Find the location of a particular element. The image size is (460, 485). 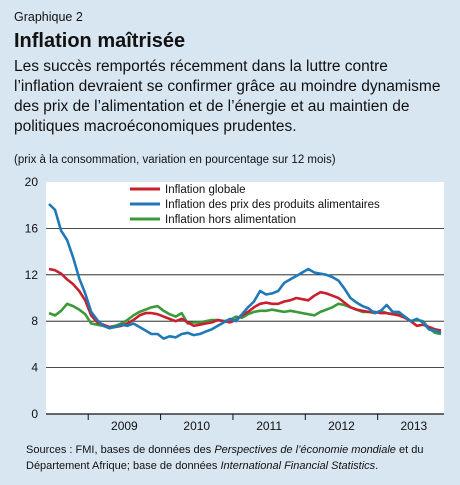

y-tick-label: 8 is located at coordinates (34, 321).